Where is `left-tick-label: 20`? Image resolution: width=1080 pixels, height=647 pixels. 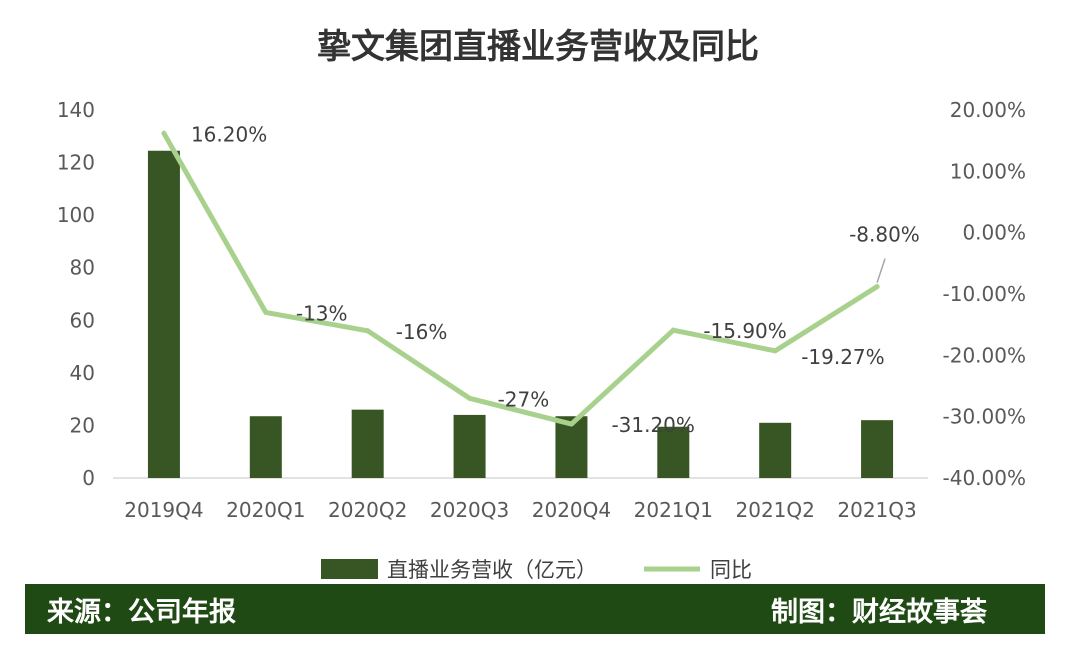 left-tick-label: 20 is located at coordinates (82, 425).